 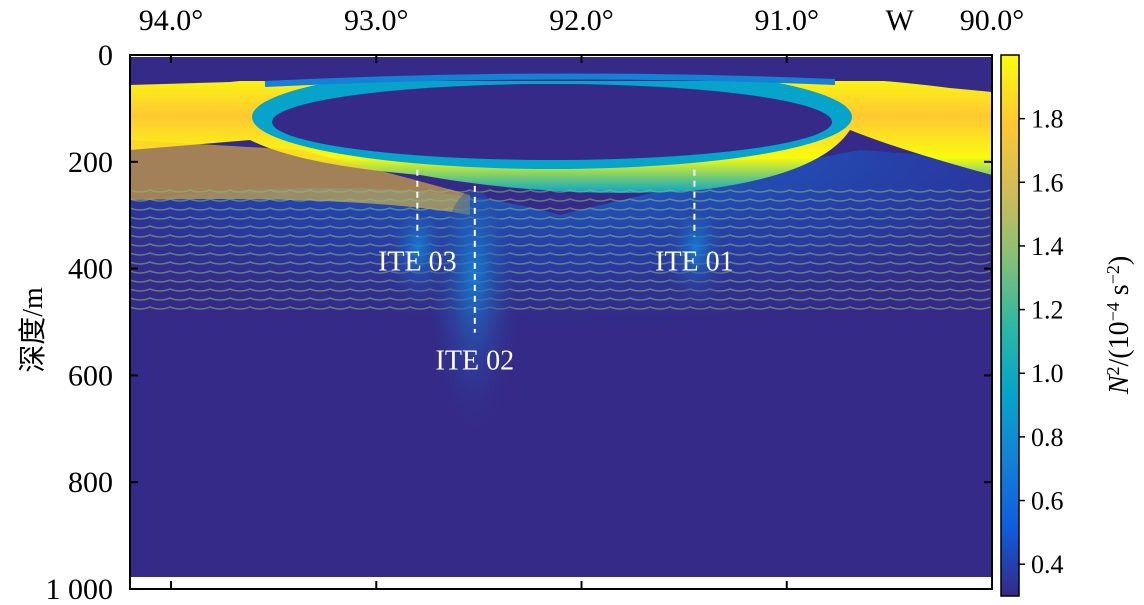 What do you see at coordinates (581, 20) in the screenshot?
I see `x-tick-label: 92.0°` at bounding box center [581, 20].